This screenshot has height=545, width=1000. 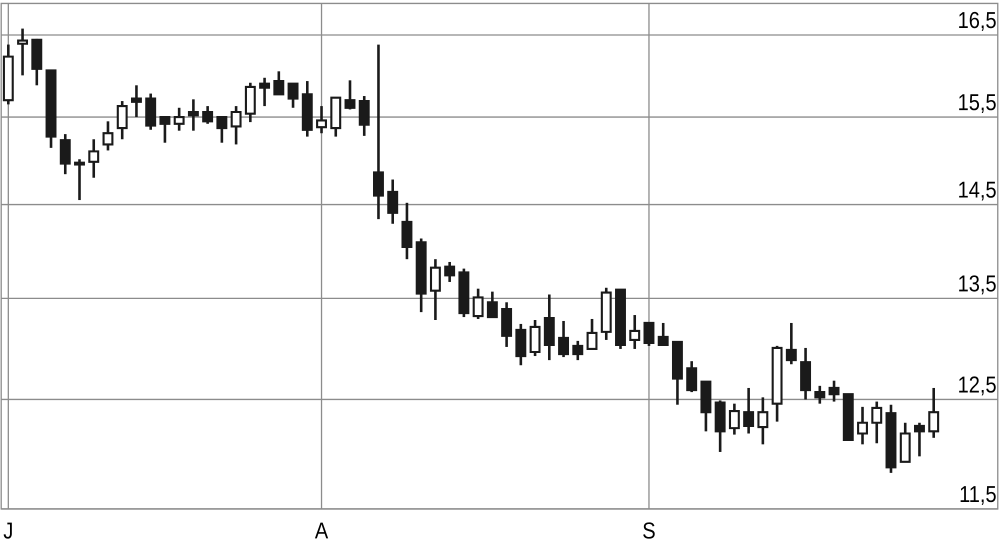 I want to click on x-tick-label: J, so click(x=8, y=530).